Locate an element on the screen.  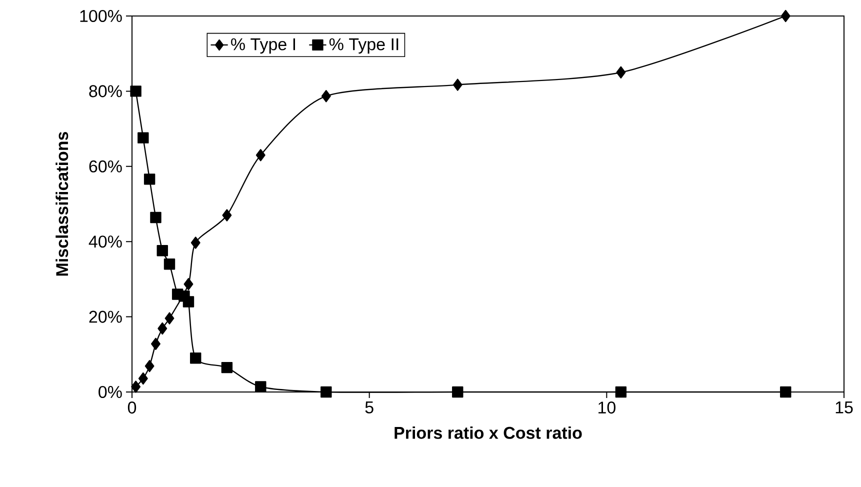
legend-label: % Type I is located at coordinates (263, 46).